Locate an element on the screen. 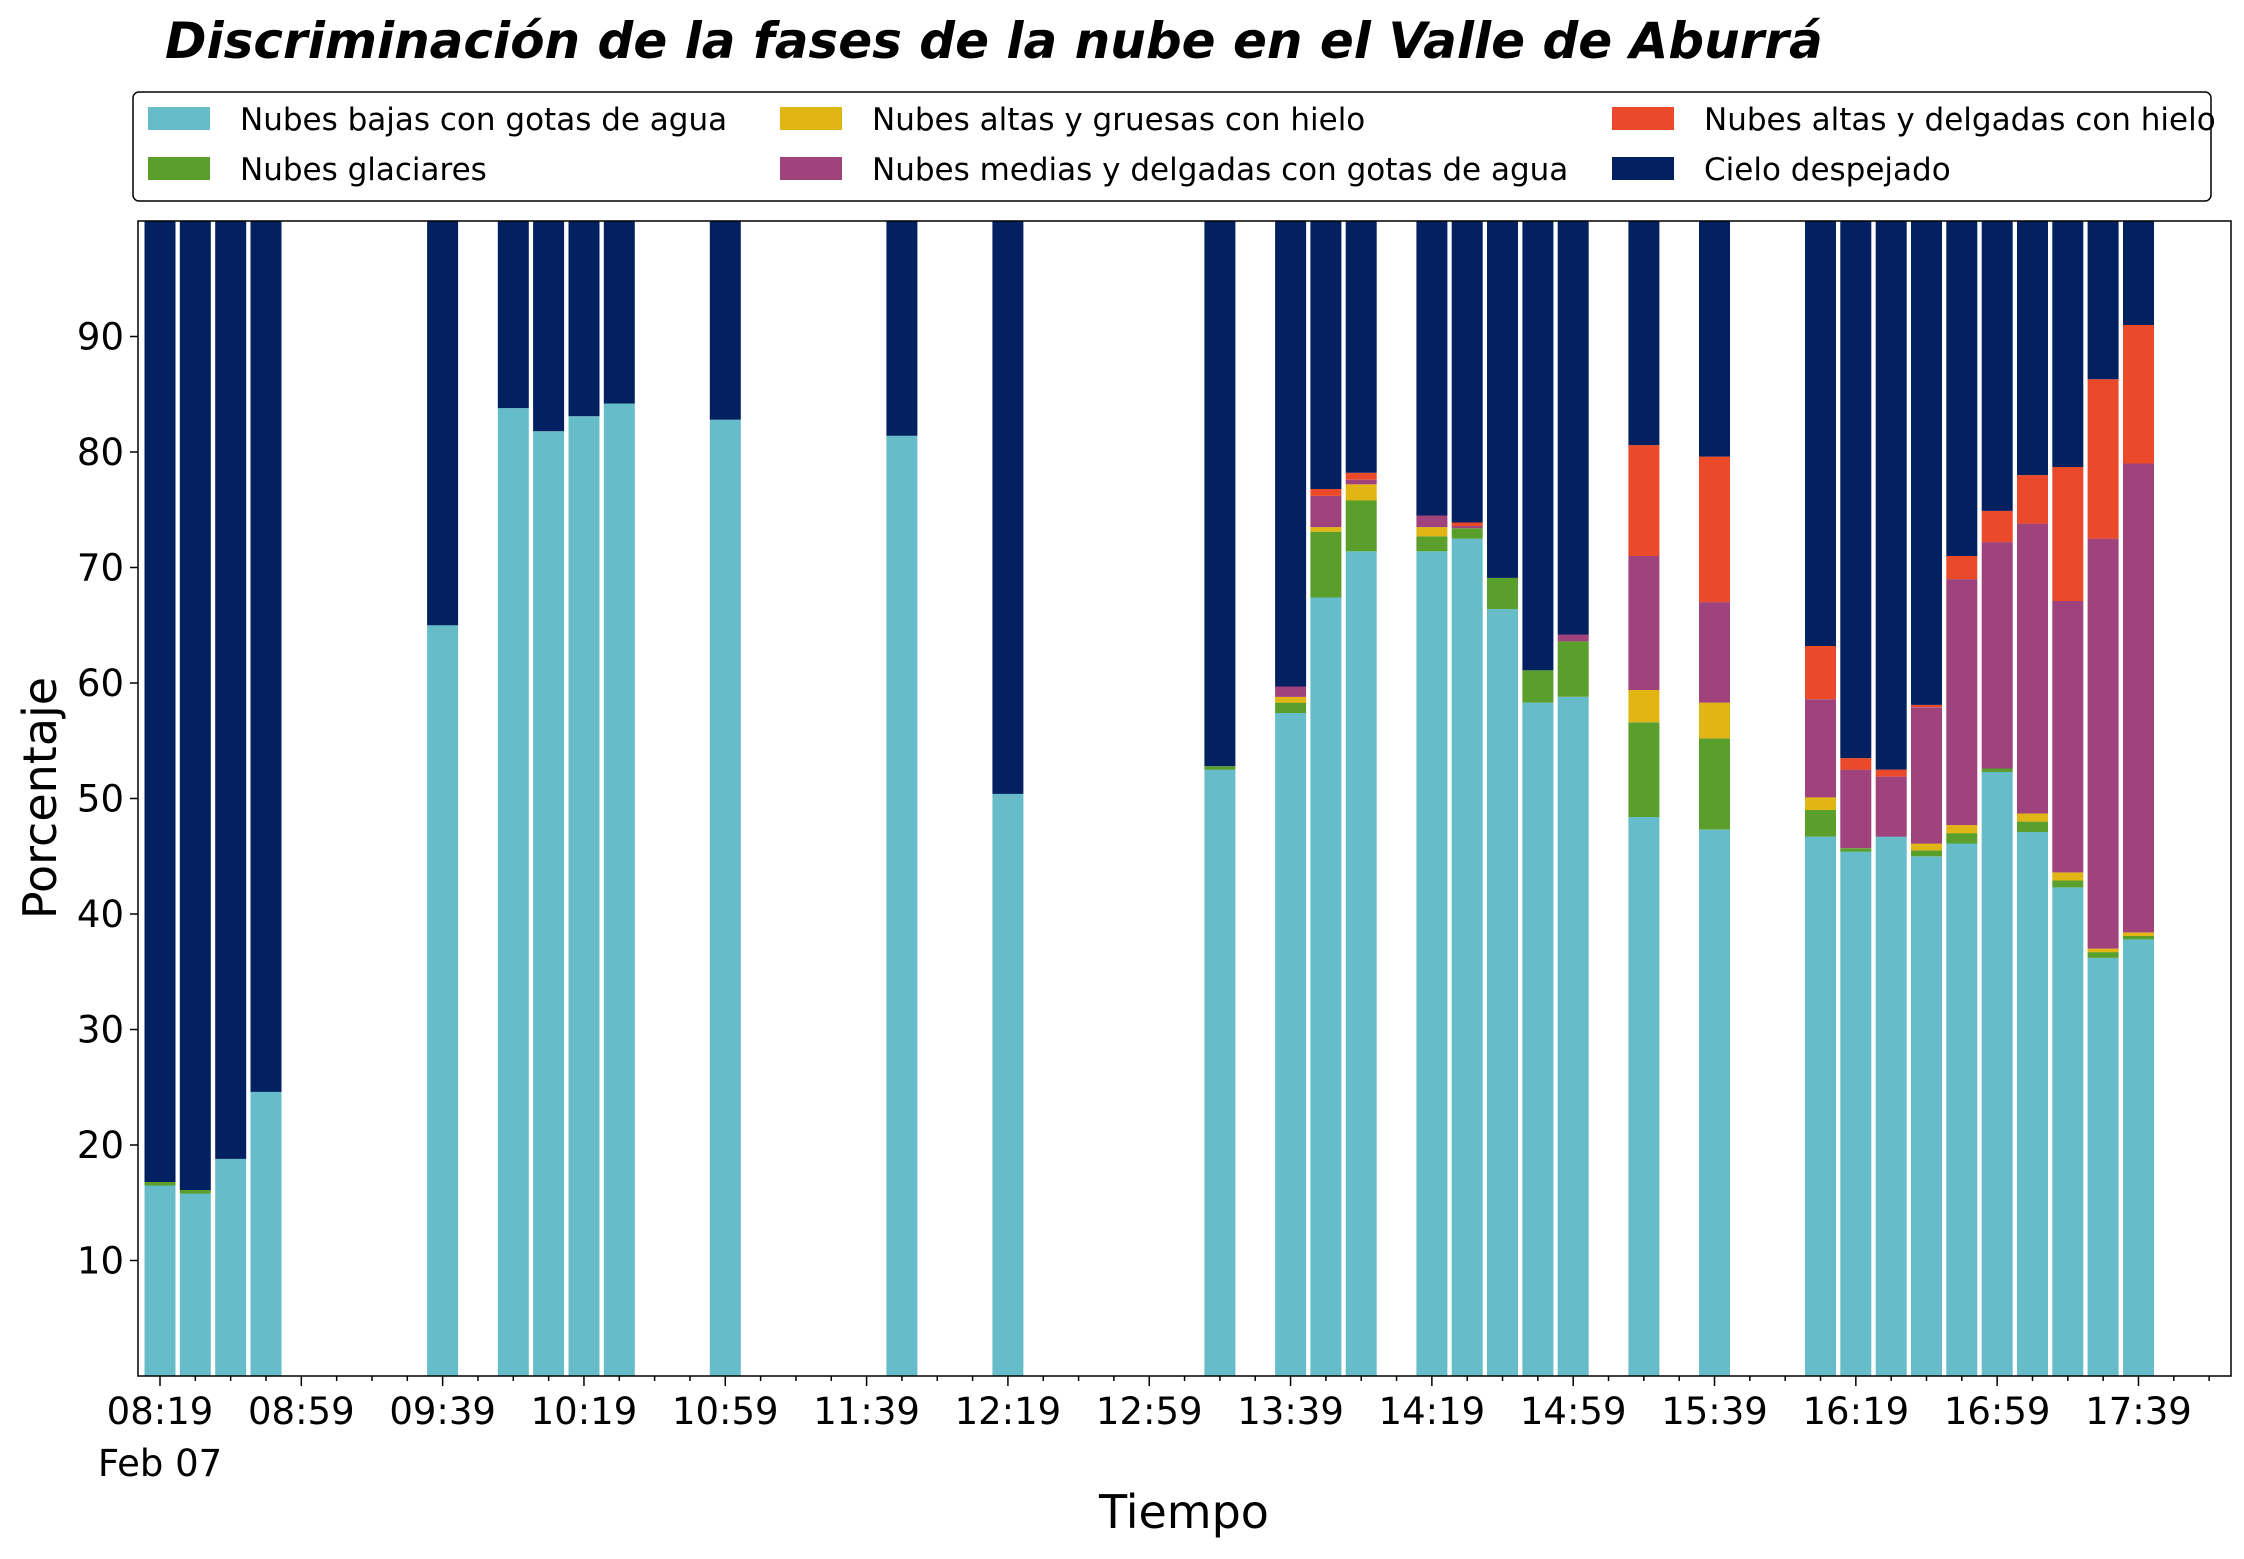 Image resolution: width=2244 pixels, height=1559 pixels. x-tick-label: 10:19 is located at coordinates (584, 1411).